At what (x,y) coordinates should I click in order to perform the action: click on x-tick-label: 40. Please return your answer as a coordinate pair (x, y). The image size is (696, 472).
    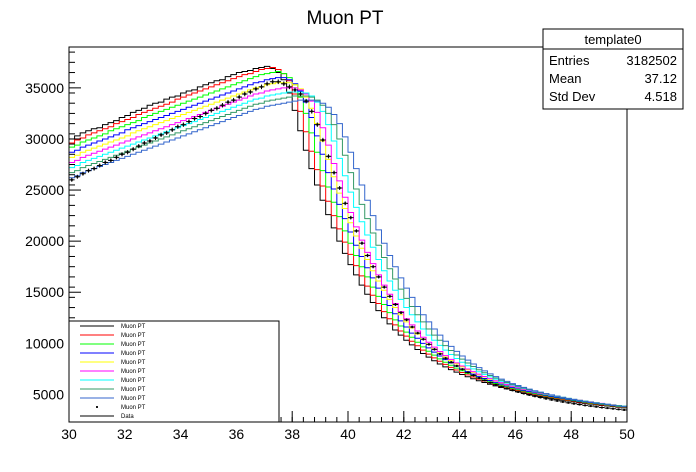
    Looking at the image, I should click on (348, 434).